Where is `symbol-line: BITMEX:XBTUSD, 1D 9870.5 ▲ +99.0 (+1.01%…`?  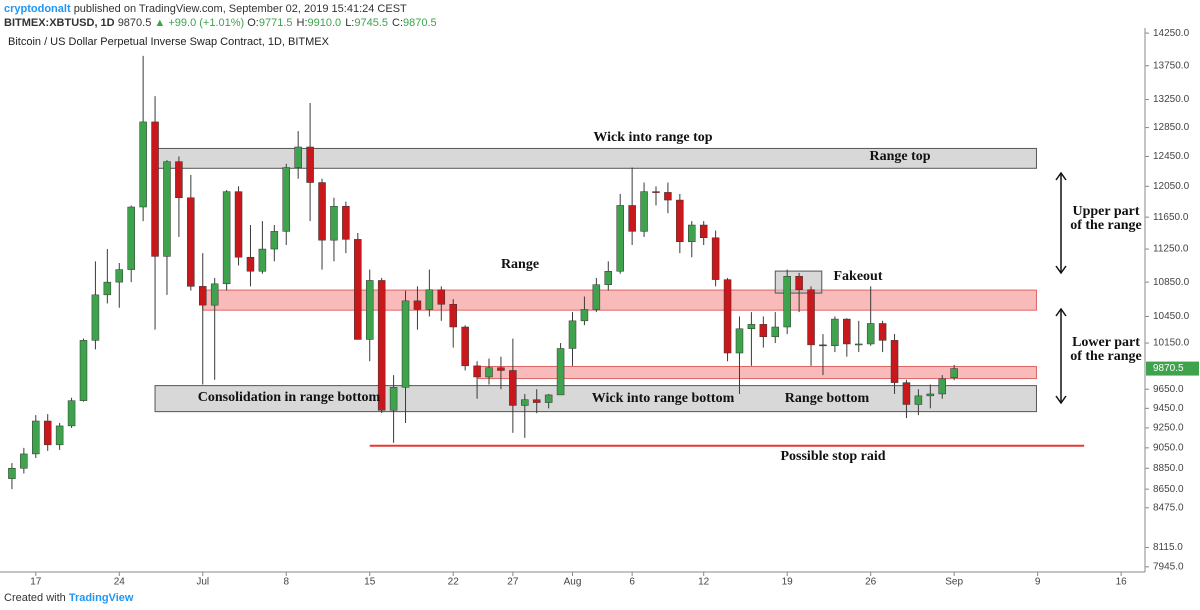 symbol-line: BITMEX:XBTUSD, 1D 9870.5 ▲ +99.0 (+1.01%… is located at coordinates (222, 23).